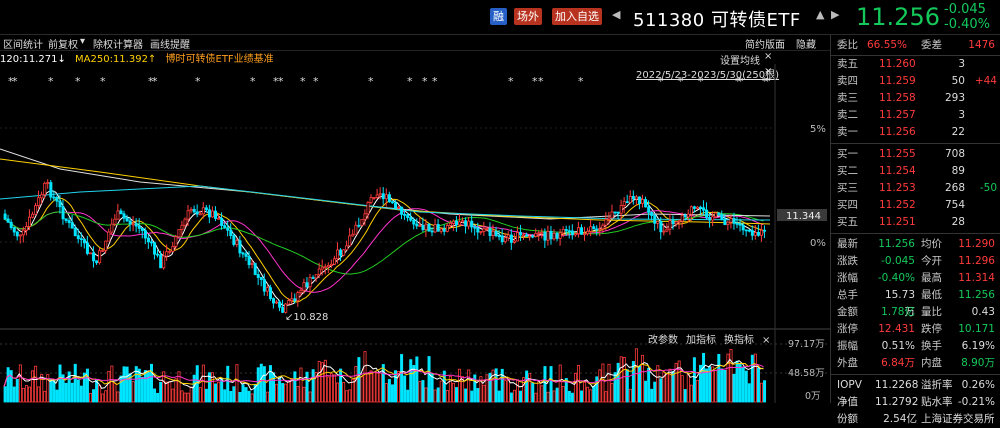  Describe the element at coordinates (897, 385) in the screenshot. I see `fund-info-value: 11.2268` at that location.